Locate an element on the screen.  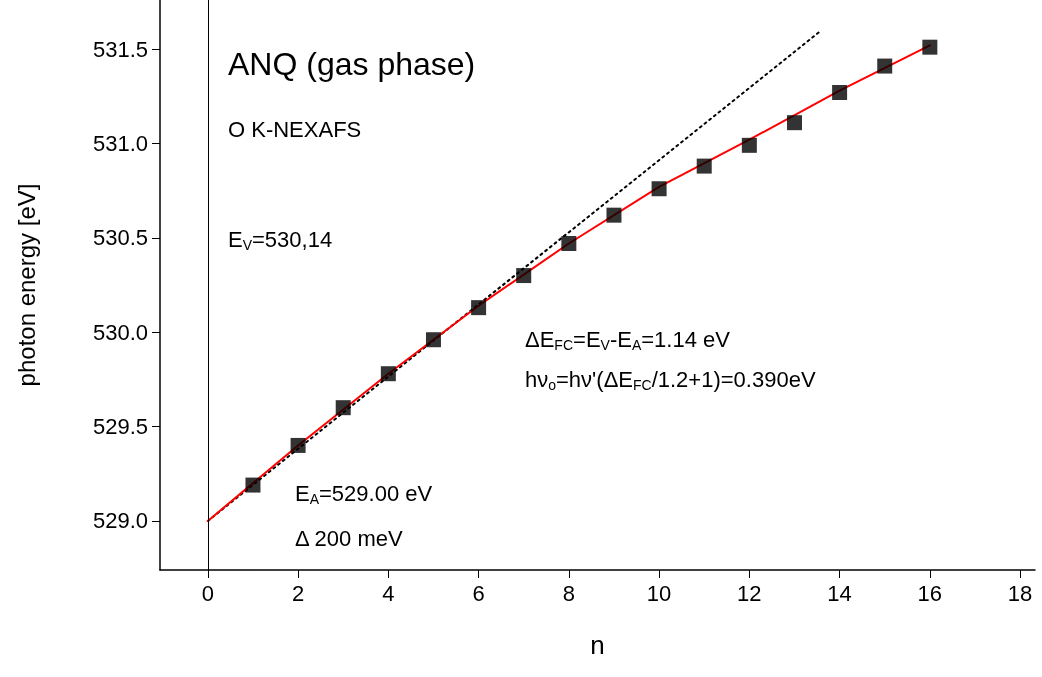
x-tick-label: 4 is located at coordinates (388, 593).